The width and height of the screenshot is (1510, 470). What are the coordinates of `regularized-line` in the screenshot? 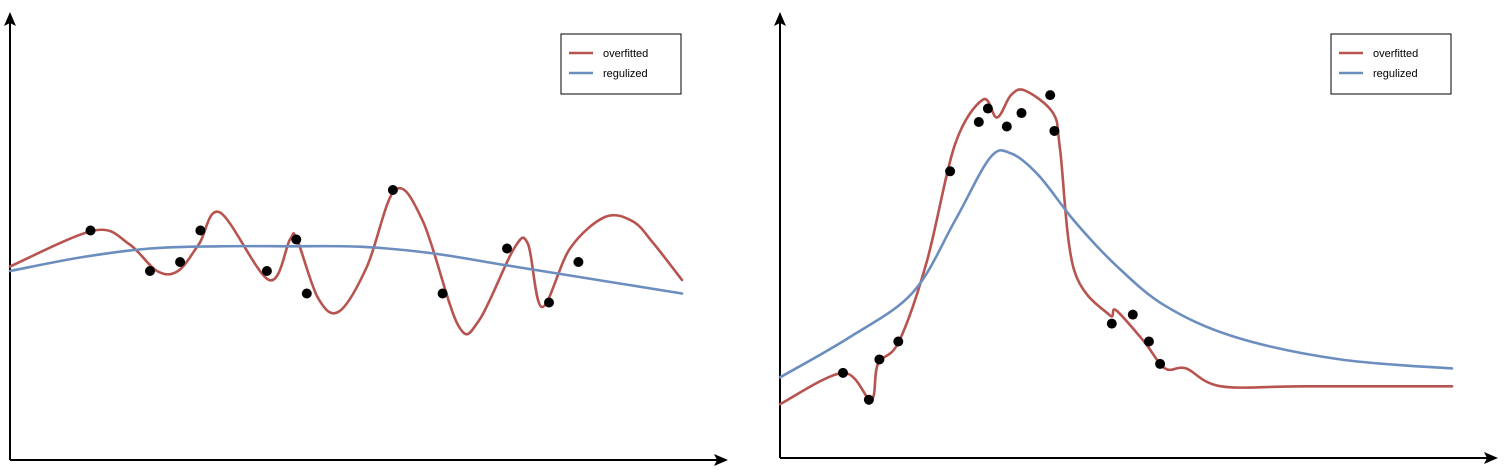 It's located at (346, 269).